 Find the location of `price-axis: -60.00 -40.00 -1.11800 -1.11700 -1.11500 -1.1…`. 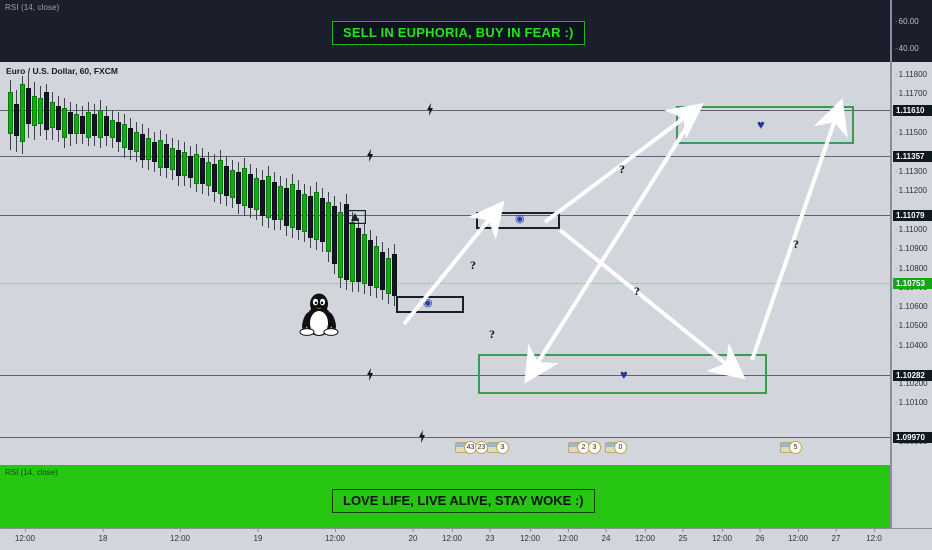

price-axis: -60.00 -40.00 -1.11800 -1.11700 -1.11500 -1.1… is located at coordinates (911, 264).